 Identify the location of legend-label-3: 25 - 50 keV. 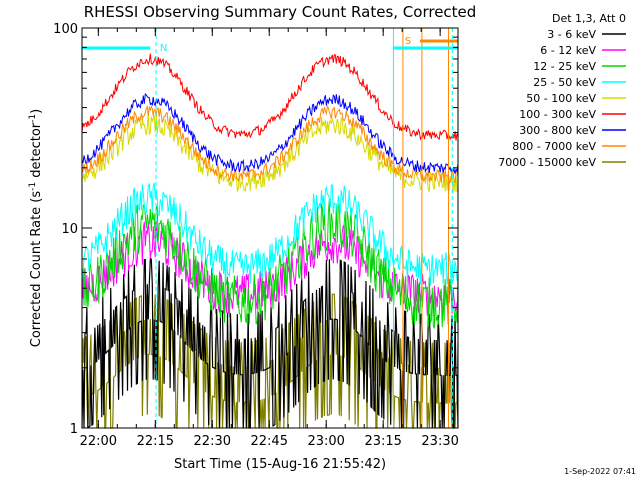
(564, 82).